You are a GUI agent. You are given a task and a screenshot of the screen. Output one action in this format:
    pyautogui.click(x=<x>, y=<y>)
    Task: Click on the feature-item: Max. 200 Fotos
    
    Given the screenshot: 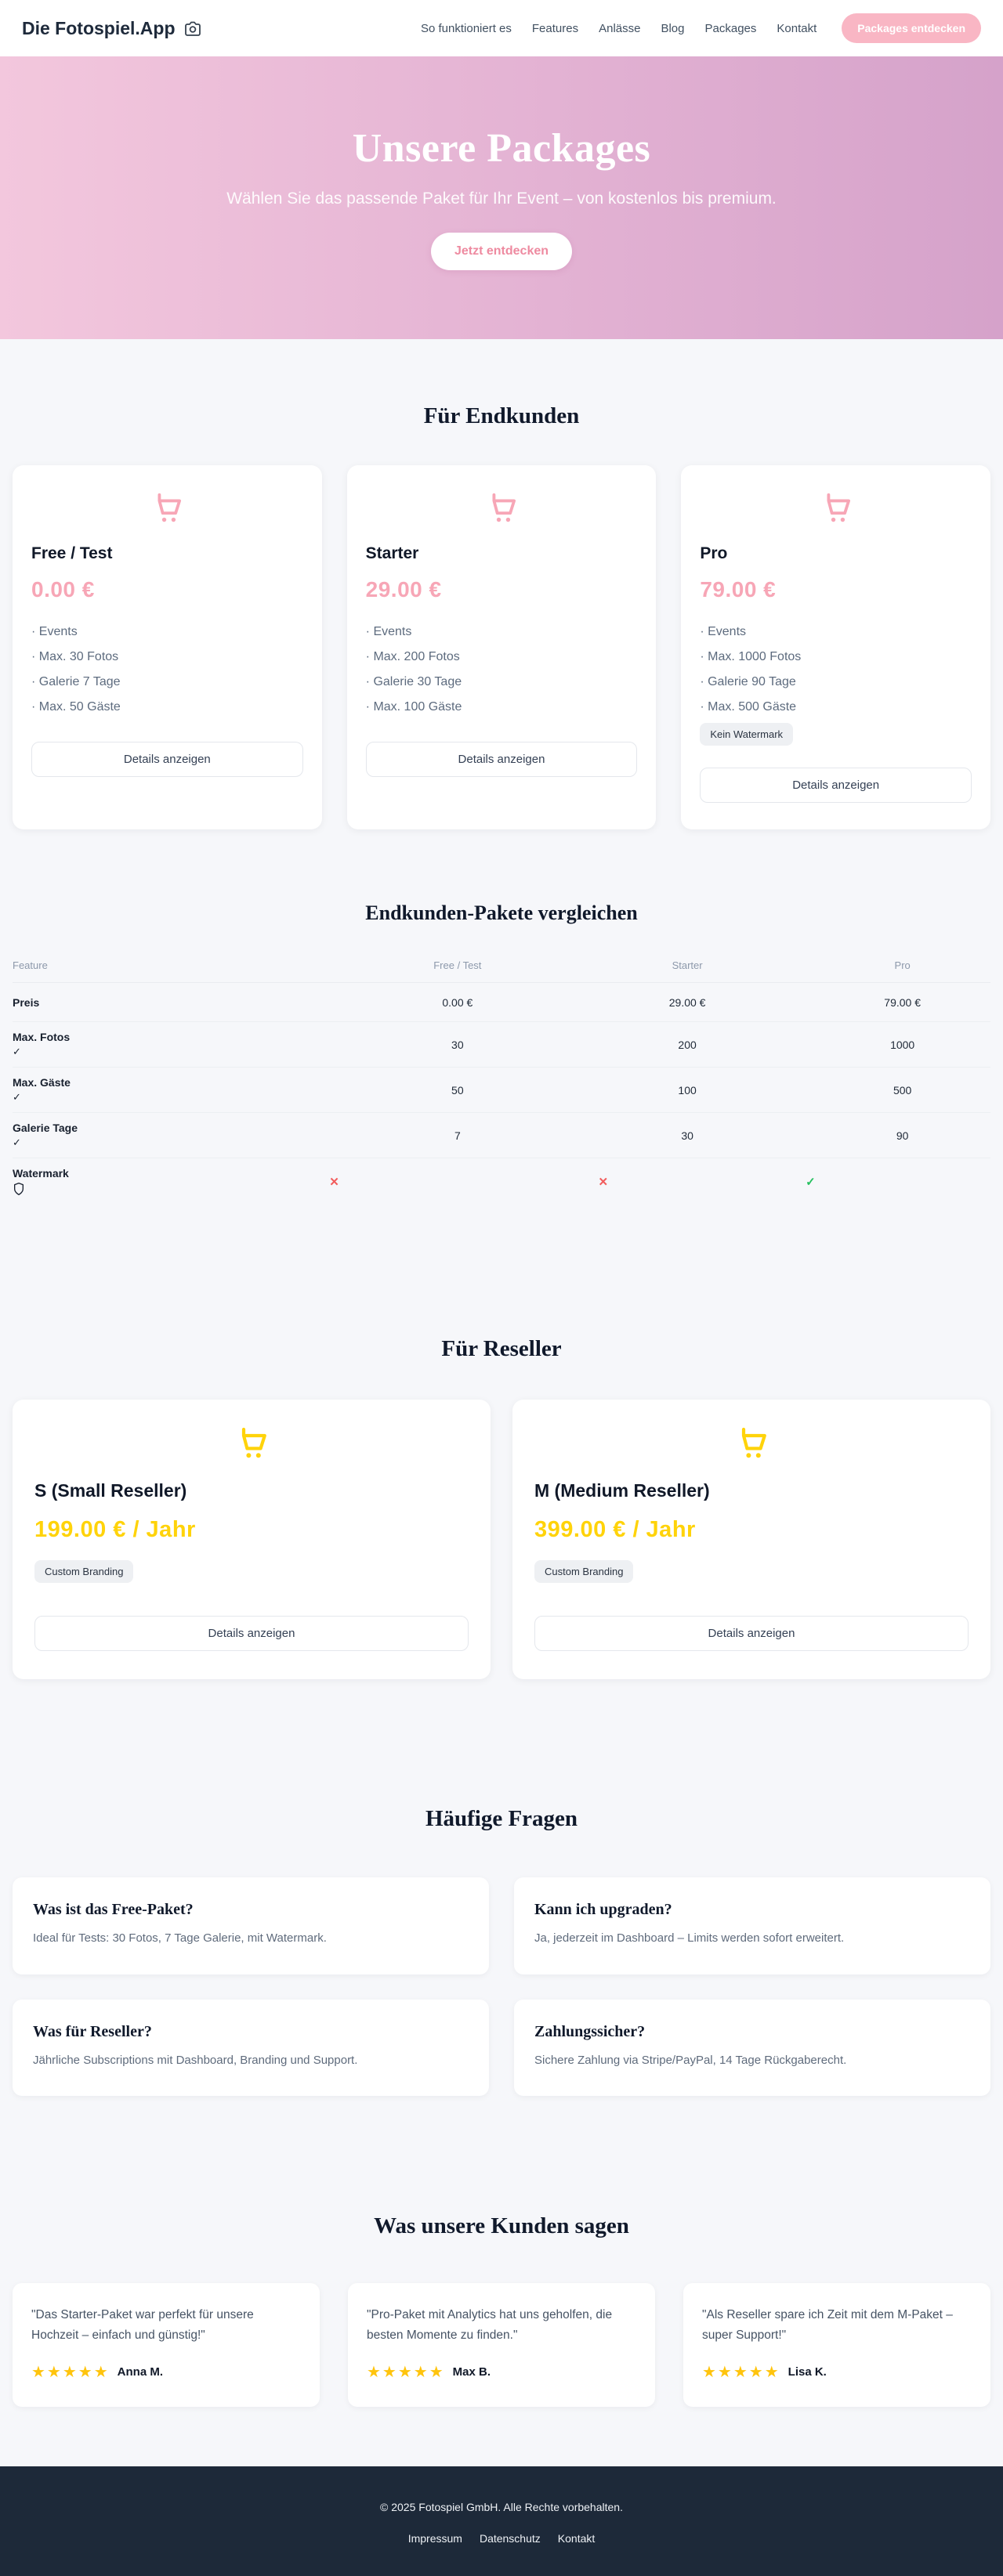 What is the action you would take?
    pyautogui.click(x=502, y=657)
    